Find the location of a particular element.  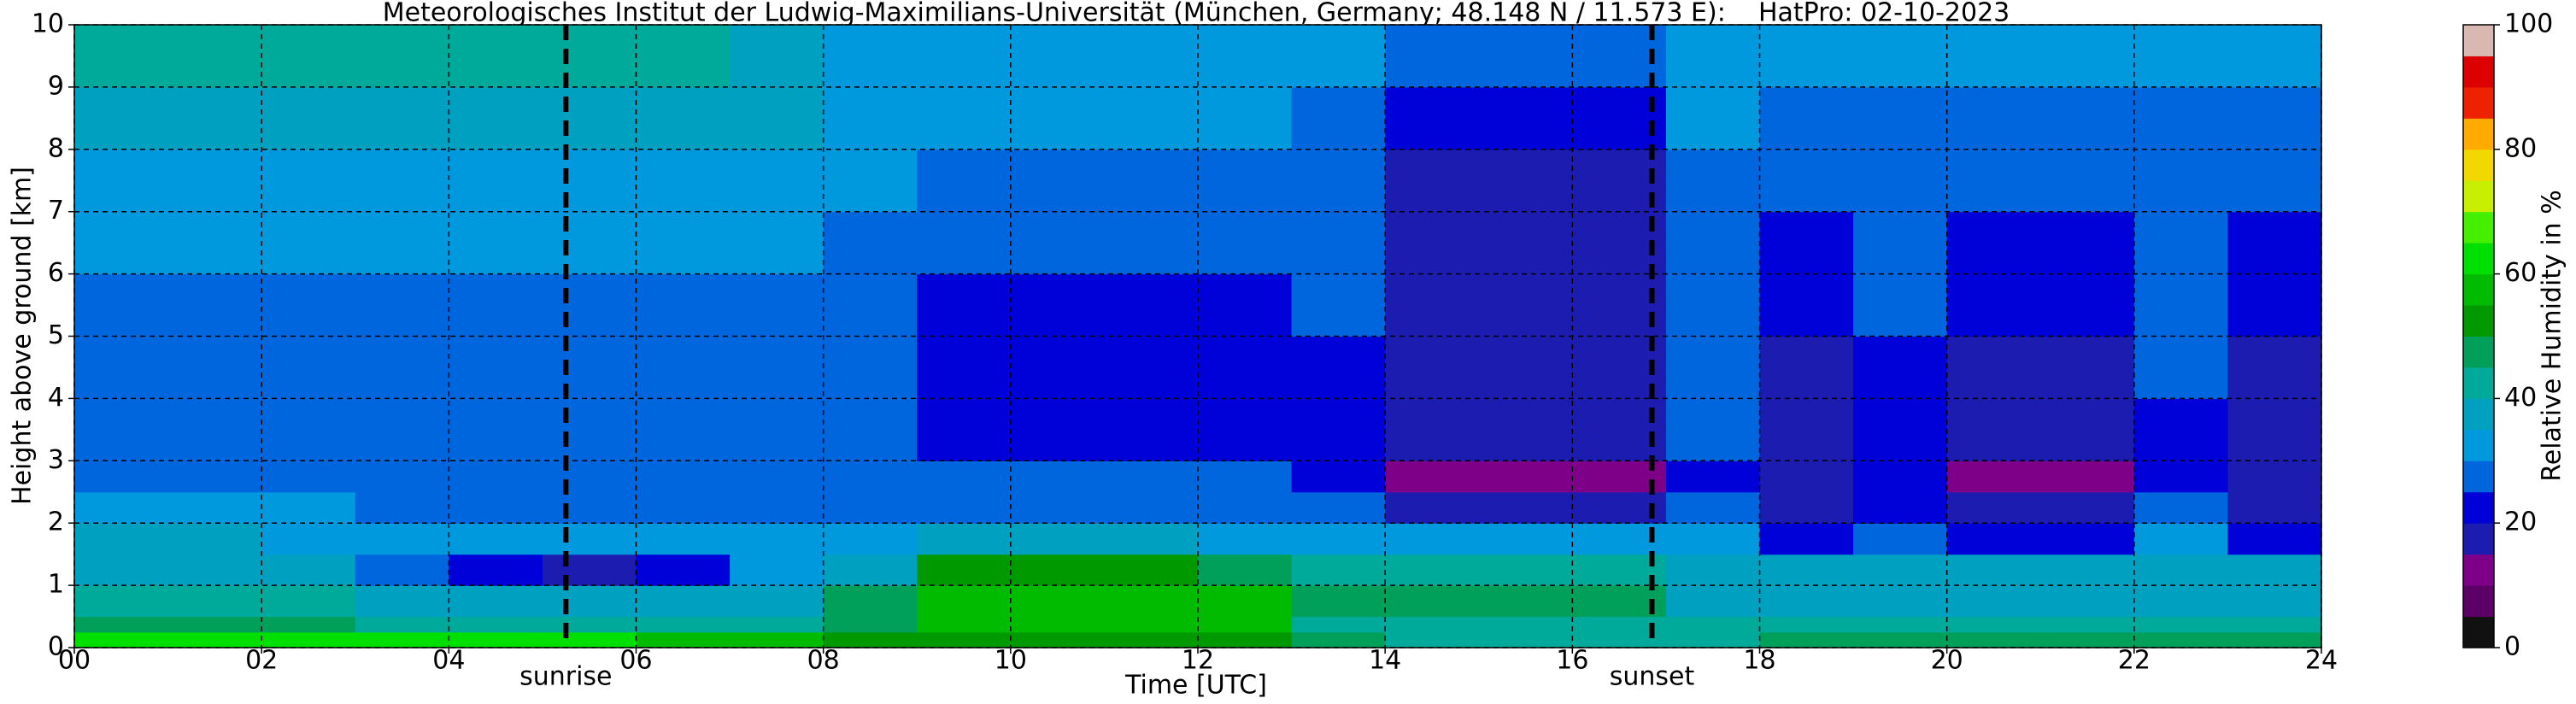

x-axis-label: Time [UTC] is located at coordinates (1195, 686).